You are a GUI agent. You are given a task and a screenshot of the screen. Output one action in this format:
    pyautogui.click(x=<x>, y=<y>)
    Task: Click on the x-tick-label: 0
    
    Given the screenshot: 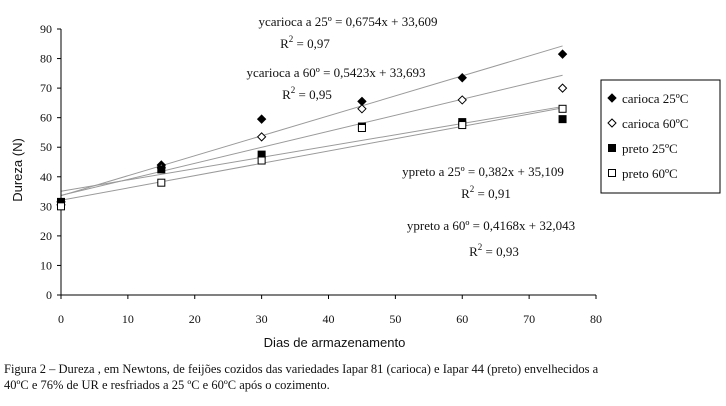 What is the action you would take?
    pyautogui.click(x=61, y=319)
    